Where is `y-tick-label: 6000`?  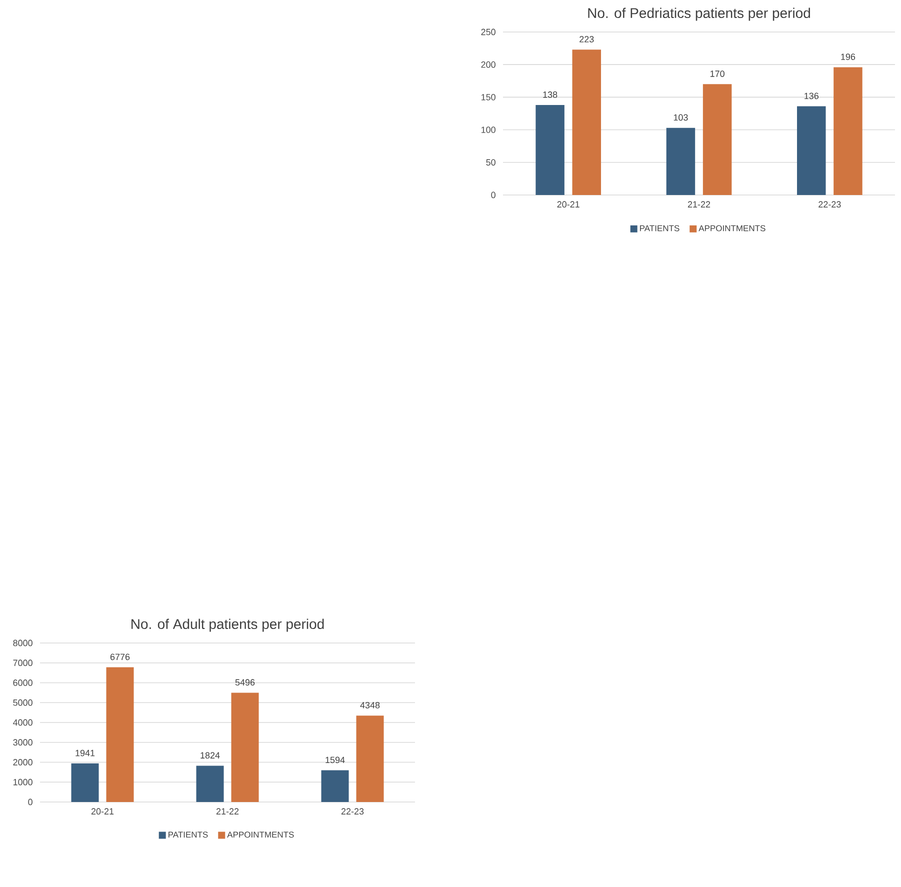 y-tick-label: 6000 is located at coordinates (22, 683).